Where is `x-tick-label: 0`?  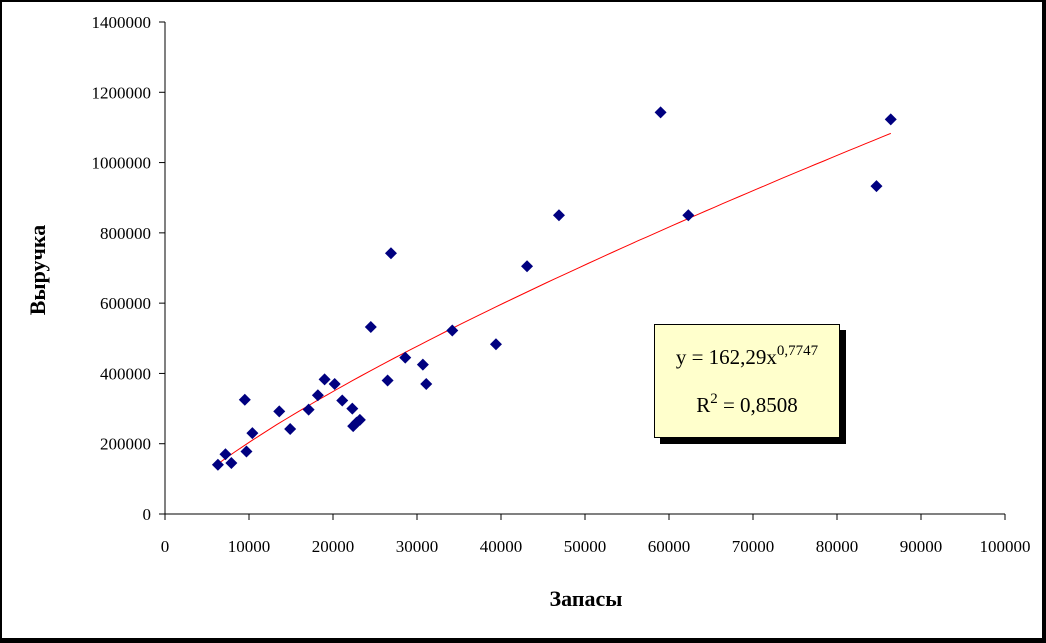
x-tick-label: 0 is located at coordinates (165, 546).